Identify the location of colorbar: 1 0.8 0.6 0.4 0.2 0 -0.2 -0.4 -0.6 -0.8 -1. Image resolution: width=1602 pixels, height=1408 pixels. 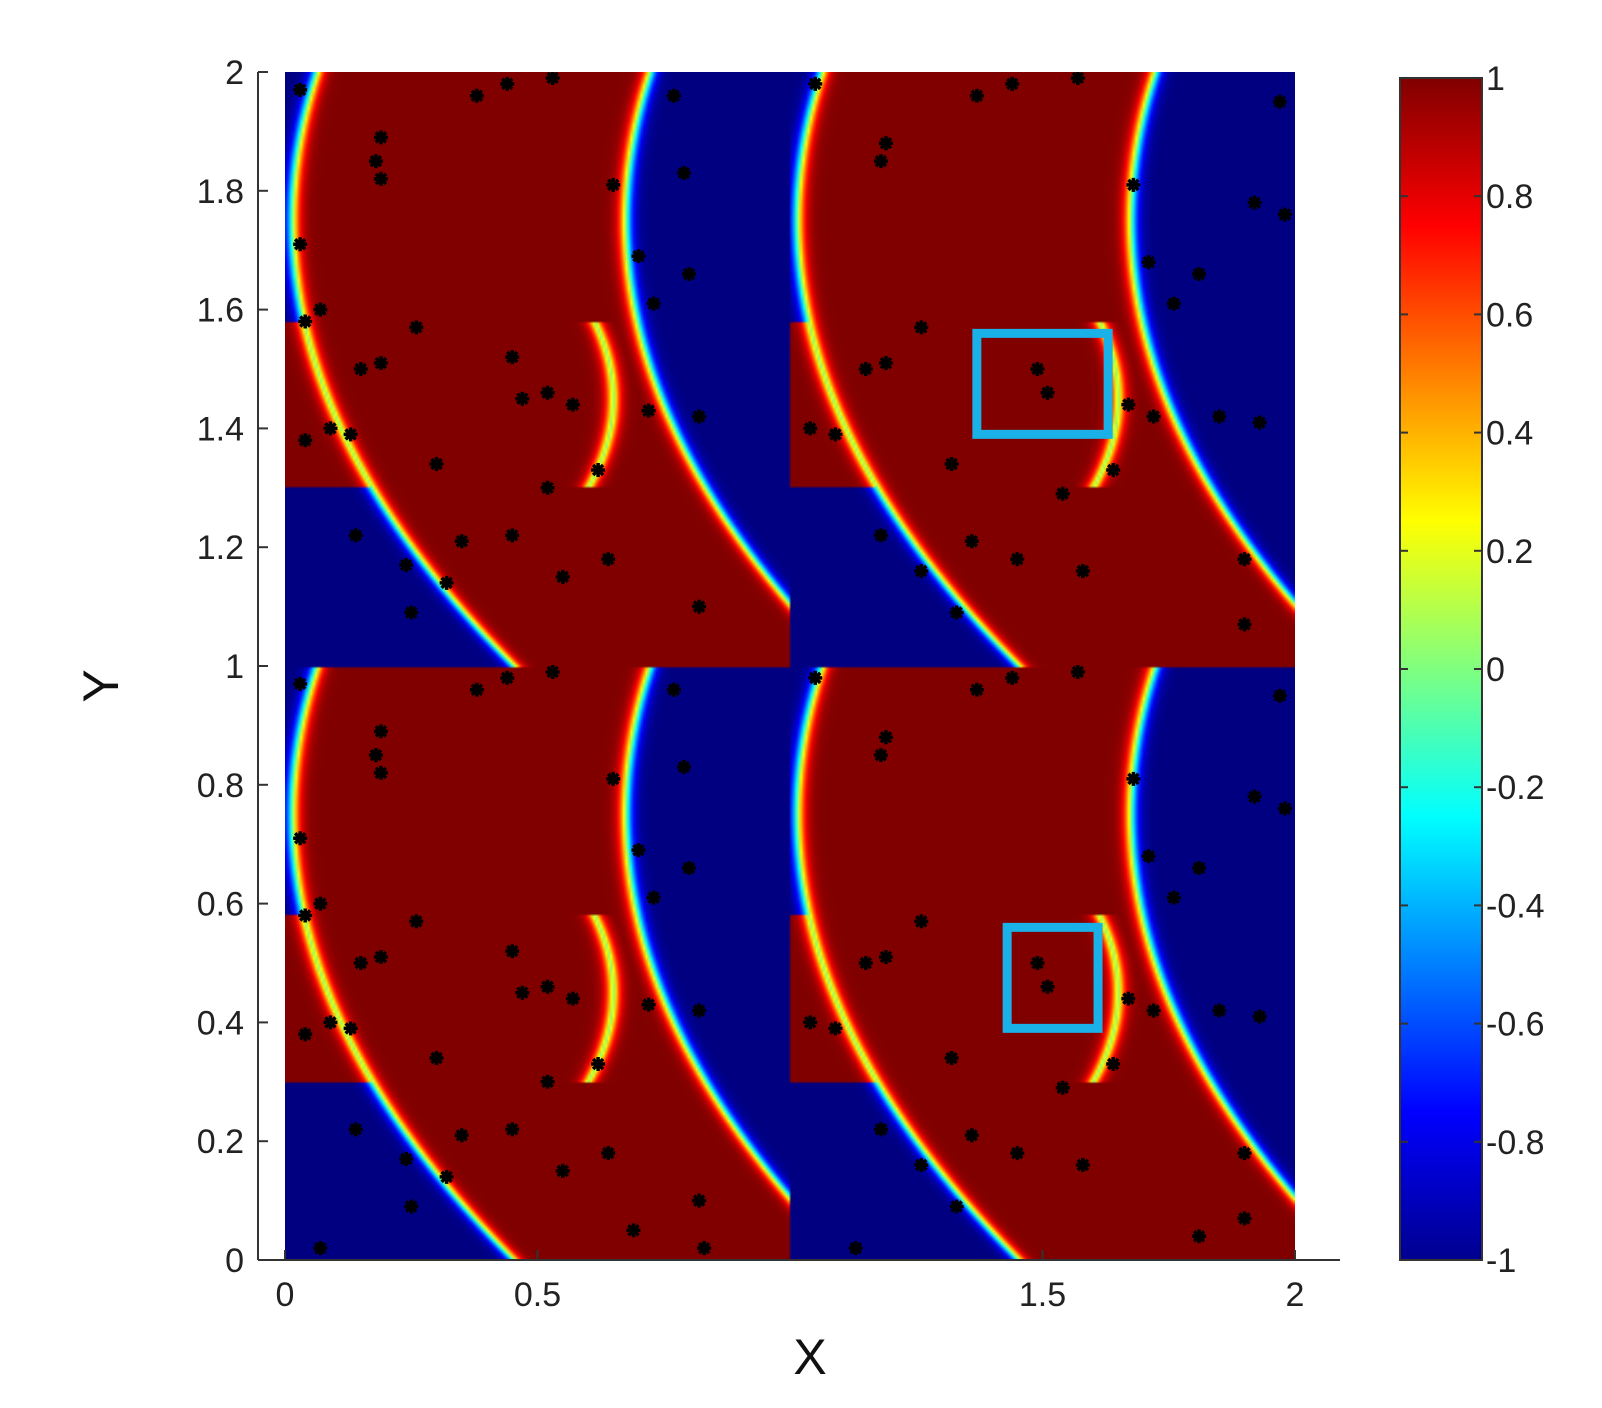
(1472, 670).